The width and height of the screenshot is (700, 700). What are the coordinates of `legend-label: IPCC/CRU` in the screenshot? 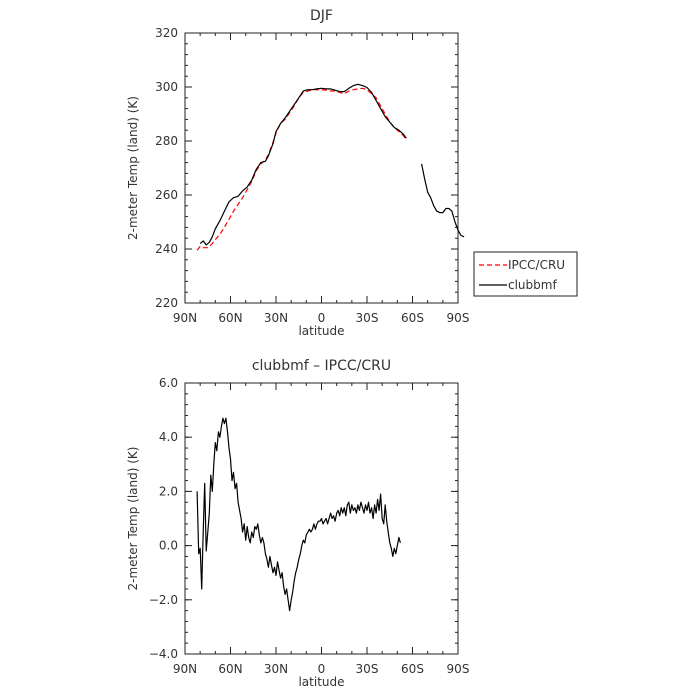 It's located at (536, 265).